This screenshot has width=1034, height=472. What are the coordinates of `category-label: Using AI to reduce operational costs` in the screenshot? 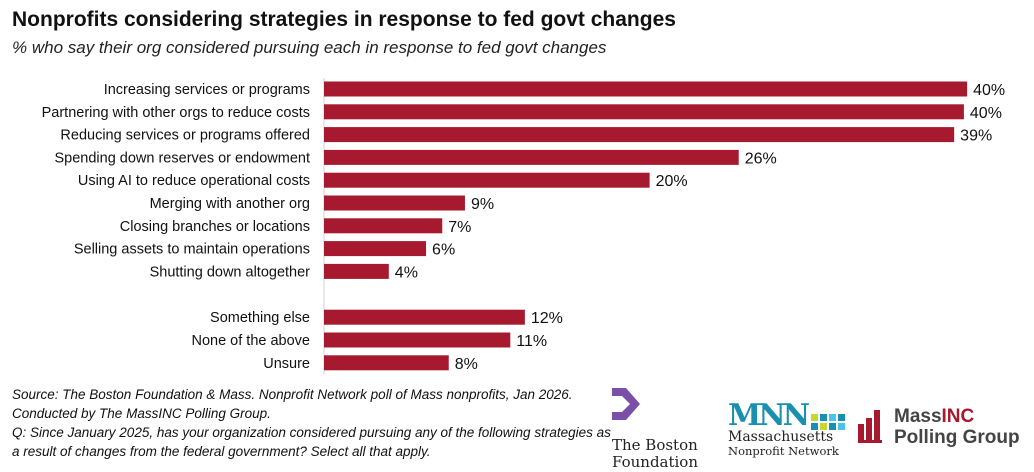 It's located at (194, 181).